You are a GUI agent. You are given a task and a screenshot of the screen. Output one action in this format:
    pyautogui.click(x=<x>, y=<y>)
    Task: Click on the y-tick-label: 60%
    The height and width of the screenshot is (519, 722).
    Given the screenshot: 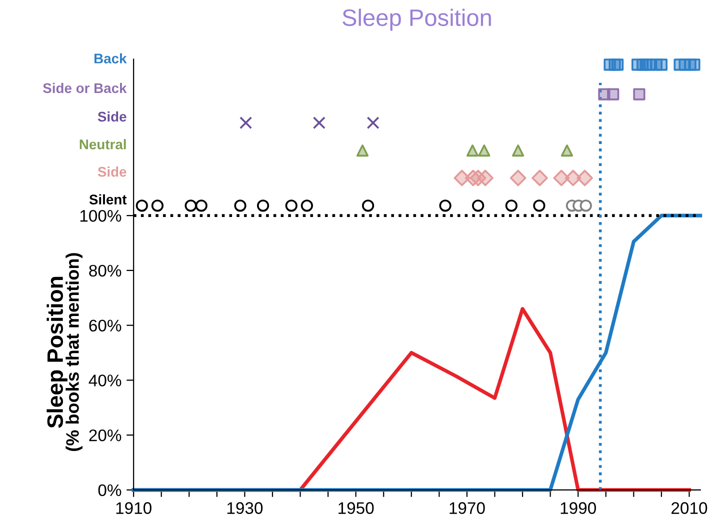 What is the action you would take?
    pyautogui.click(x=105, y=326)
    